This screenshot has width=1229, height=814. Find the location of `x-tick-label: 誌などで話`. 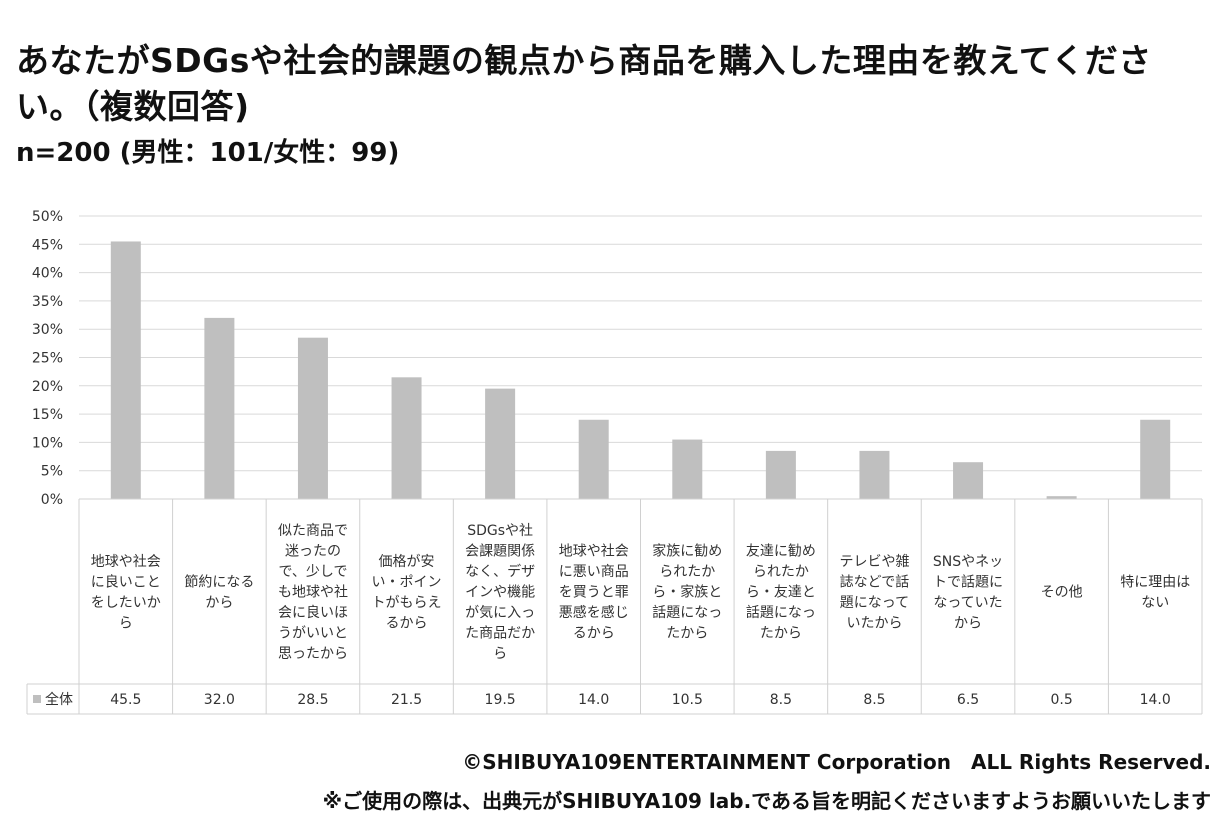

x-tick-label: 誌などで話 is located at coordinates (875, 581).